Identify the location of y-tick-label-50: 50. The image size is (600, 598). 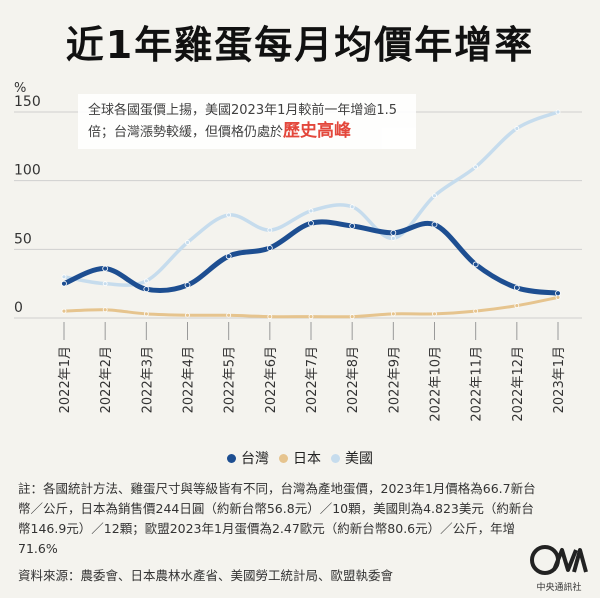
(23, 239).